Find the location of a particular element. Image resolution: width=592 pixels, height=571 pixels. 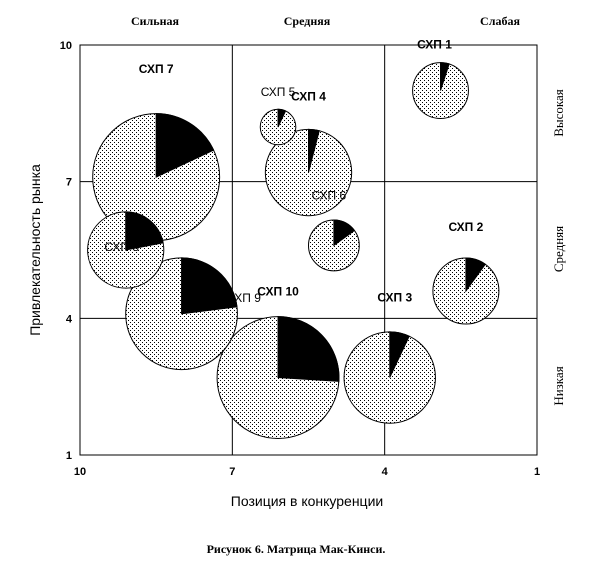

x-tick-label: 1 is located at coordinates (537, 472).